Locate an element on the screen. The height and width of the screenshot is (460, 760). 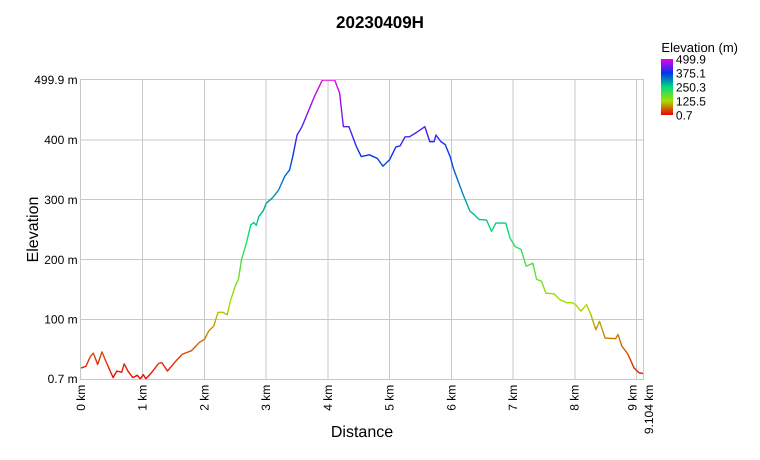
x-tick-label: 9 km is located at coordinates (632, 397).